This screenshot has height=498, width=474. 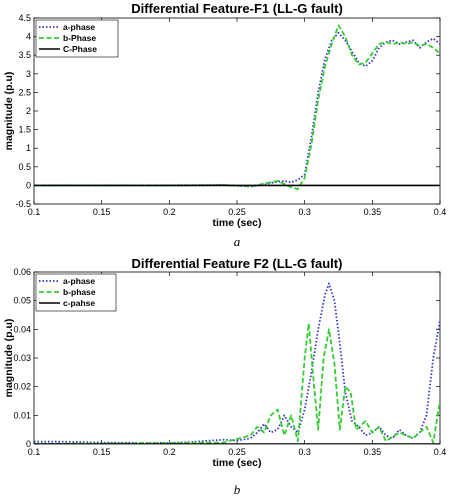 What do you see at coordinates (237, 8) in the screenshot?
I see `chart-title: Differential Feature-F1 (LL-G fault)` at bounding box center [237, 8].